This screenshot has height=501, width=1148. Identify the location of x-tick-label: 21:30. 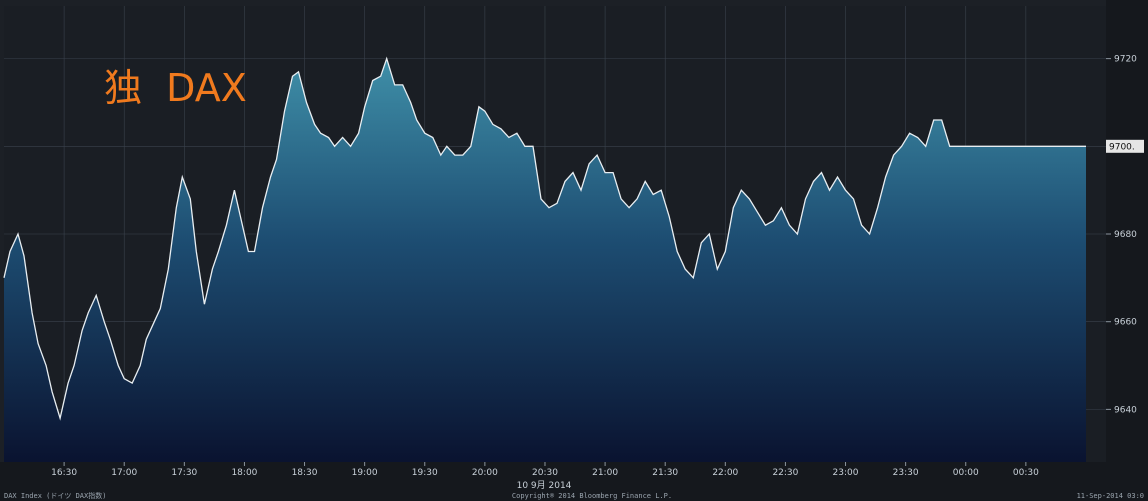
(665, 473).